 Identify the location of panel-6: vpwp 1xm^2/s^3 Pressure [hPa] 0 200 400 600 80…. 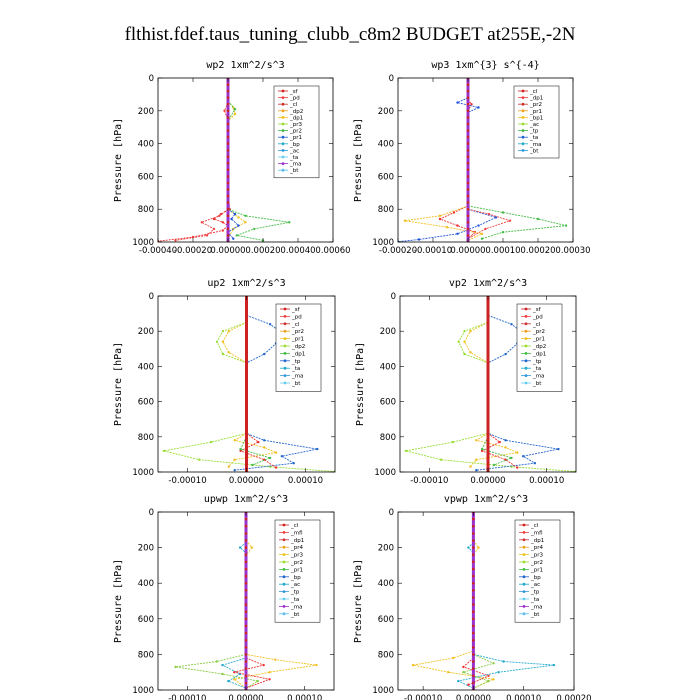
(472, 597).